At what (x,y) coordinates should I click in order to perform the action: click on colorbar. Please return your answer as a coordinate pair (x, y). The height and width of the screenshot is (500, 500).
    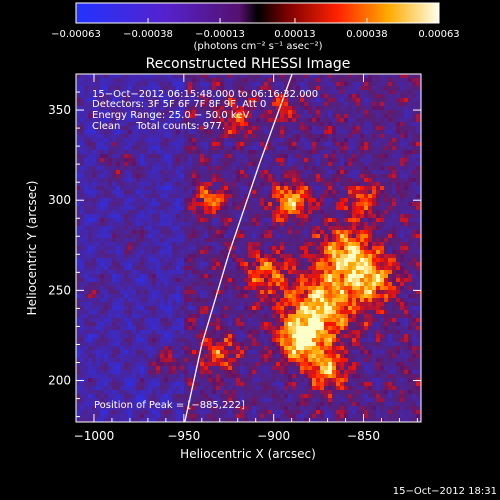
    Looking at the image, I should click on (257, 13).